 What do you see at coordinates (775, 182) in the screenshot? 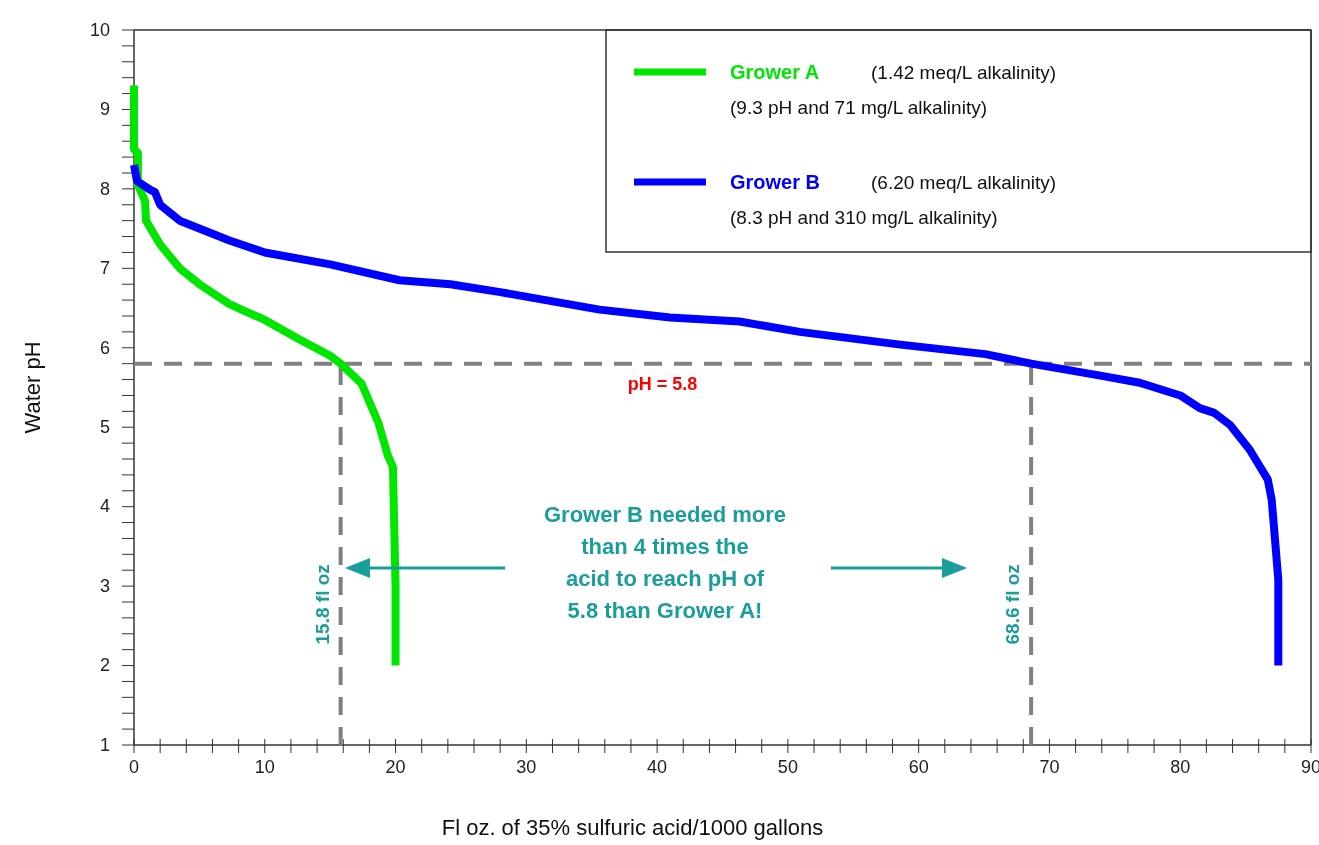
I see `legend-label: Grower B` at bounding box center [775, 182].